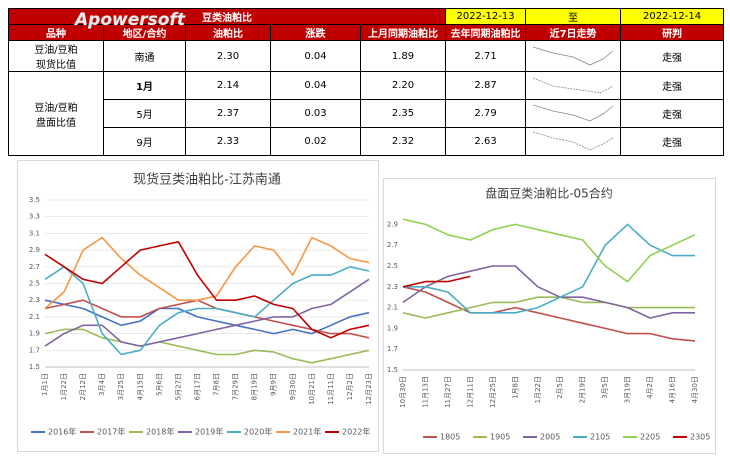  I want to click on sparkline-cell, so click(573, 113).